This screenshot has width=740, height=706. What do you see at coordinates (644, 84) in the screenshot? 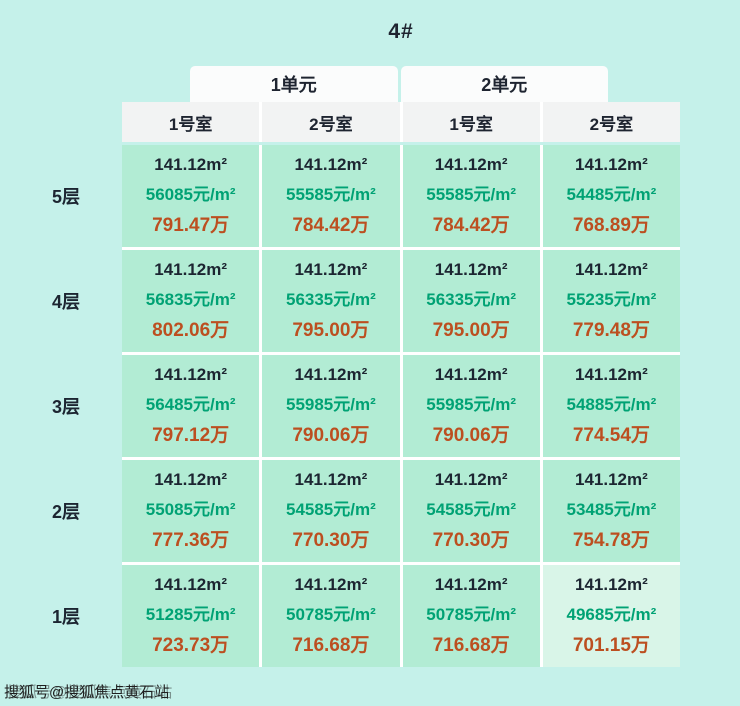
I see `unit-header-spacer-right` at bounding box center [644, 84].